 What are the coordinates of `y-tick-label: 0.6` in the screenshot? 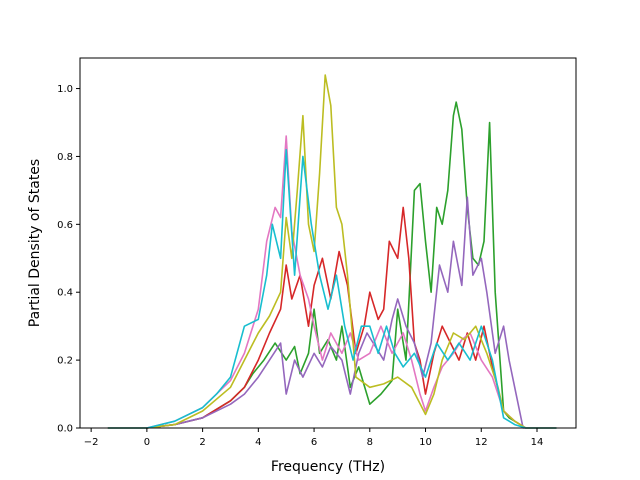 It's located at (65, 225).